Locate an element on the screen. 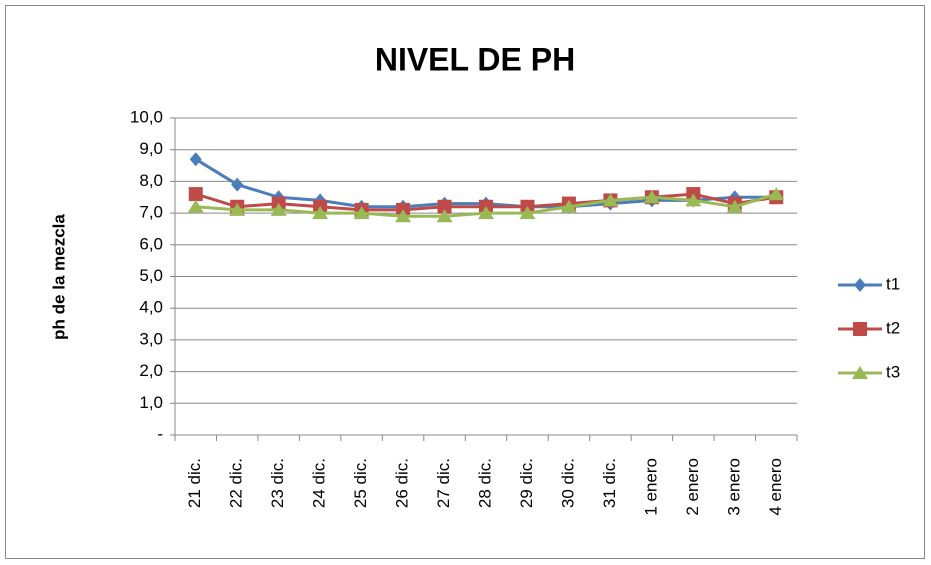 This screenshot has height=565, width=931. y-tick-label: 4,0 is located at coordinates (151, 307).